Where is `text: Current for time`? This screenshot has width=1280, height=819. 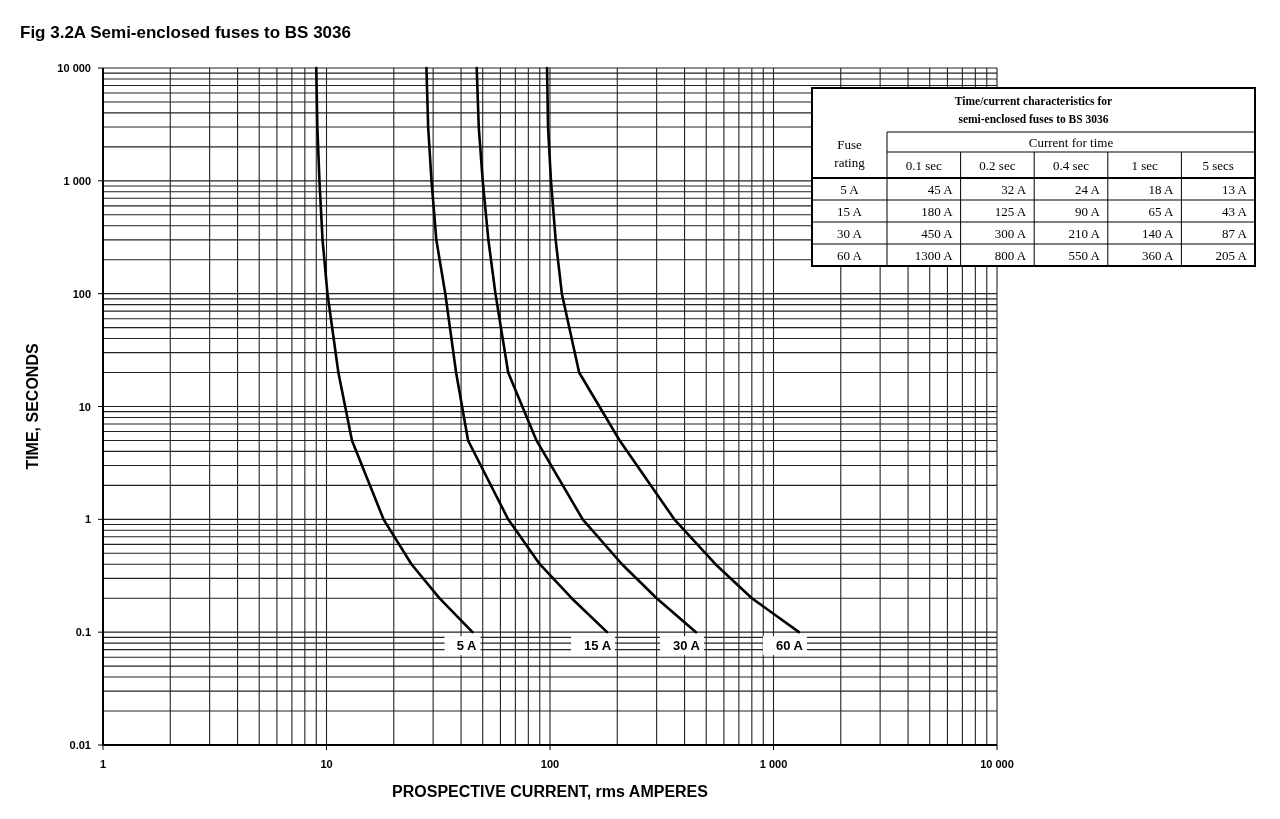
text: Current for time is located at coordinates (1071, 142).